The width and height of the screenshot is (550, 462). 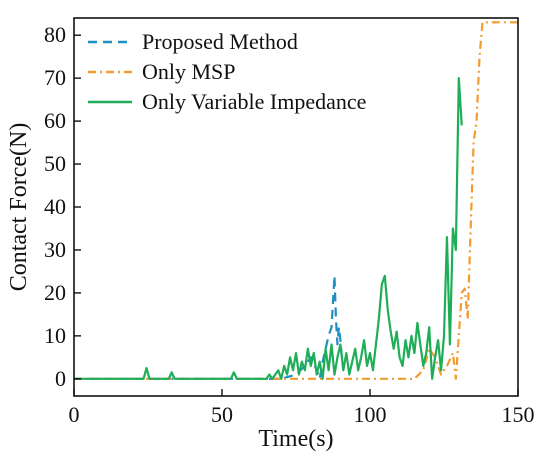 I want to click on x-tick-label: 0, so click(x=74, y=414).